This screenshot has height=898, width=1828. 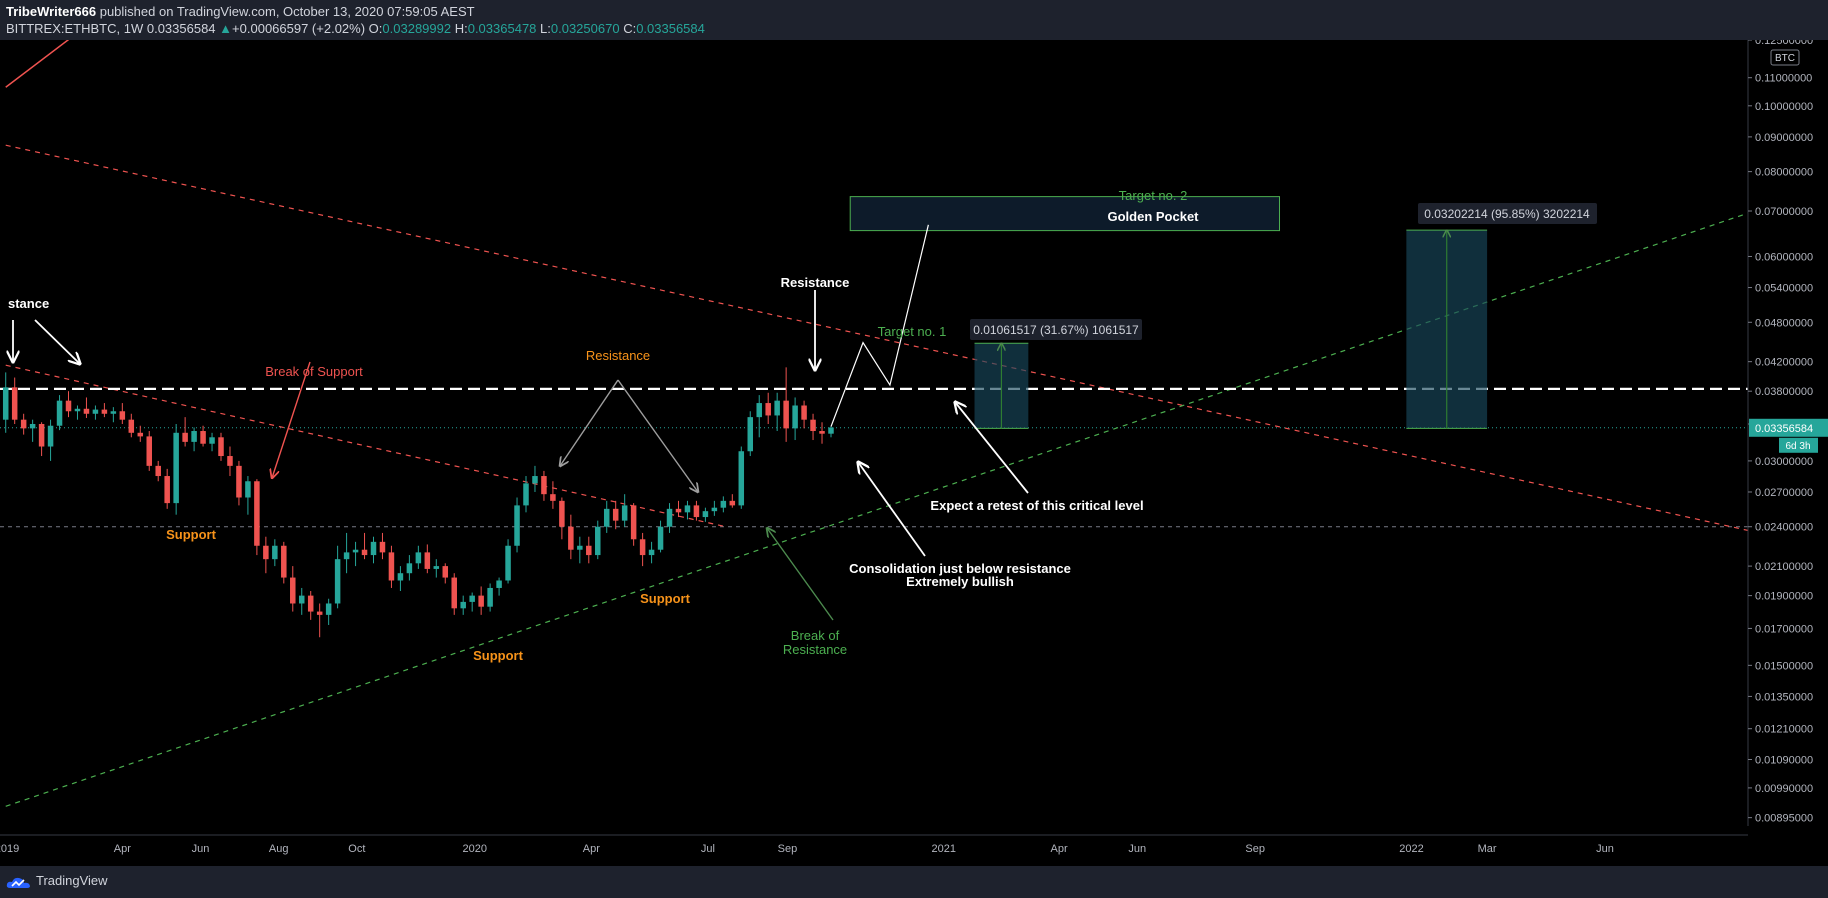 I want to click on price-tick-label: 0.03800000, so click(x=1784, y=392).